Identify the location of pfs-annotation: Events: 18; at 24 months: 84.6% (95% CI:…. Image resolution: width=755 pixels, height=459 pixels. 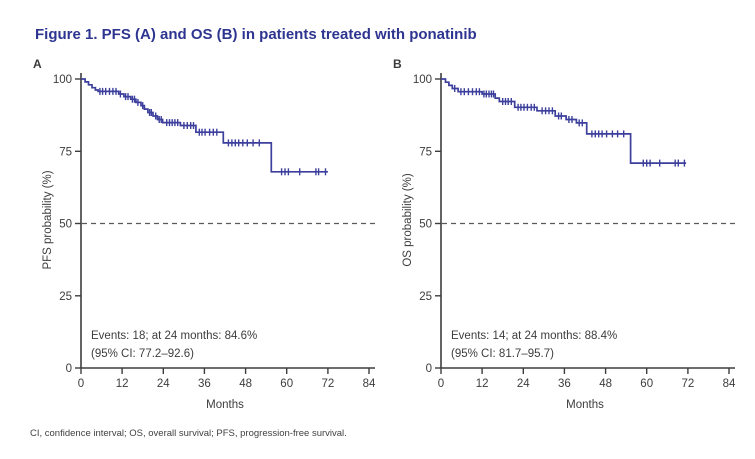
(174, 345).